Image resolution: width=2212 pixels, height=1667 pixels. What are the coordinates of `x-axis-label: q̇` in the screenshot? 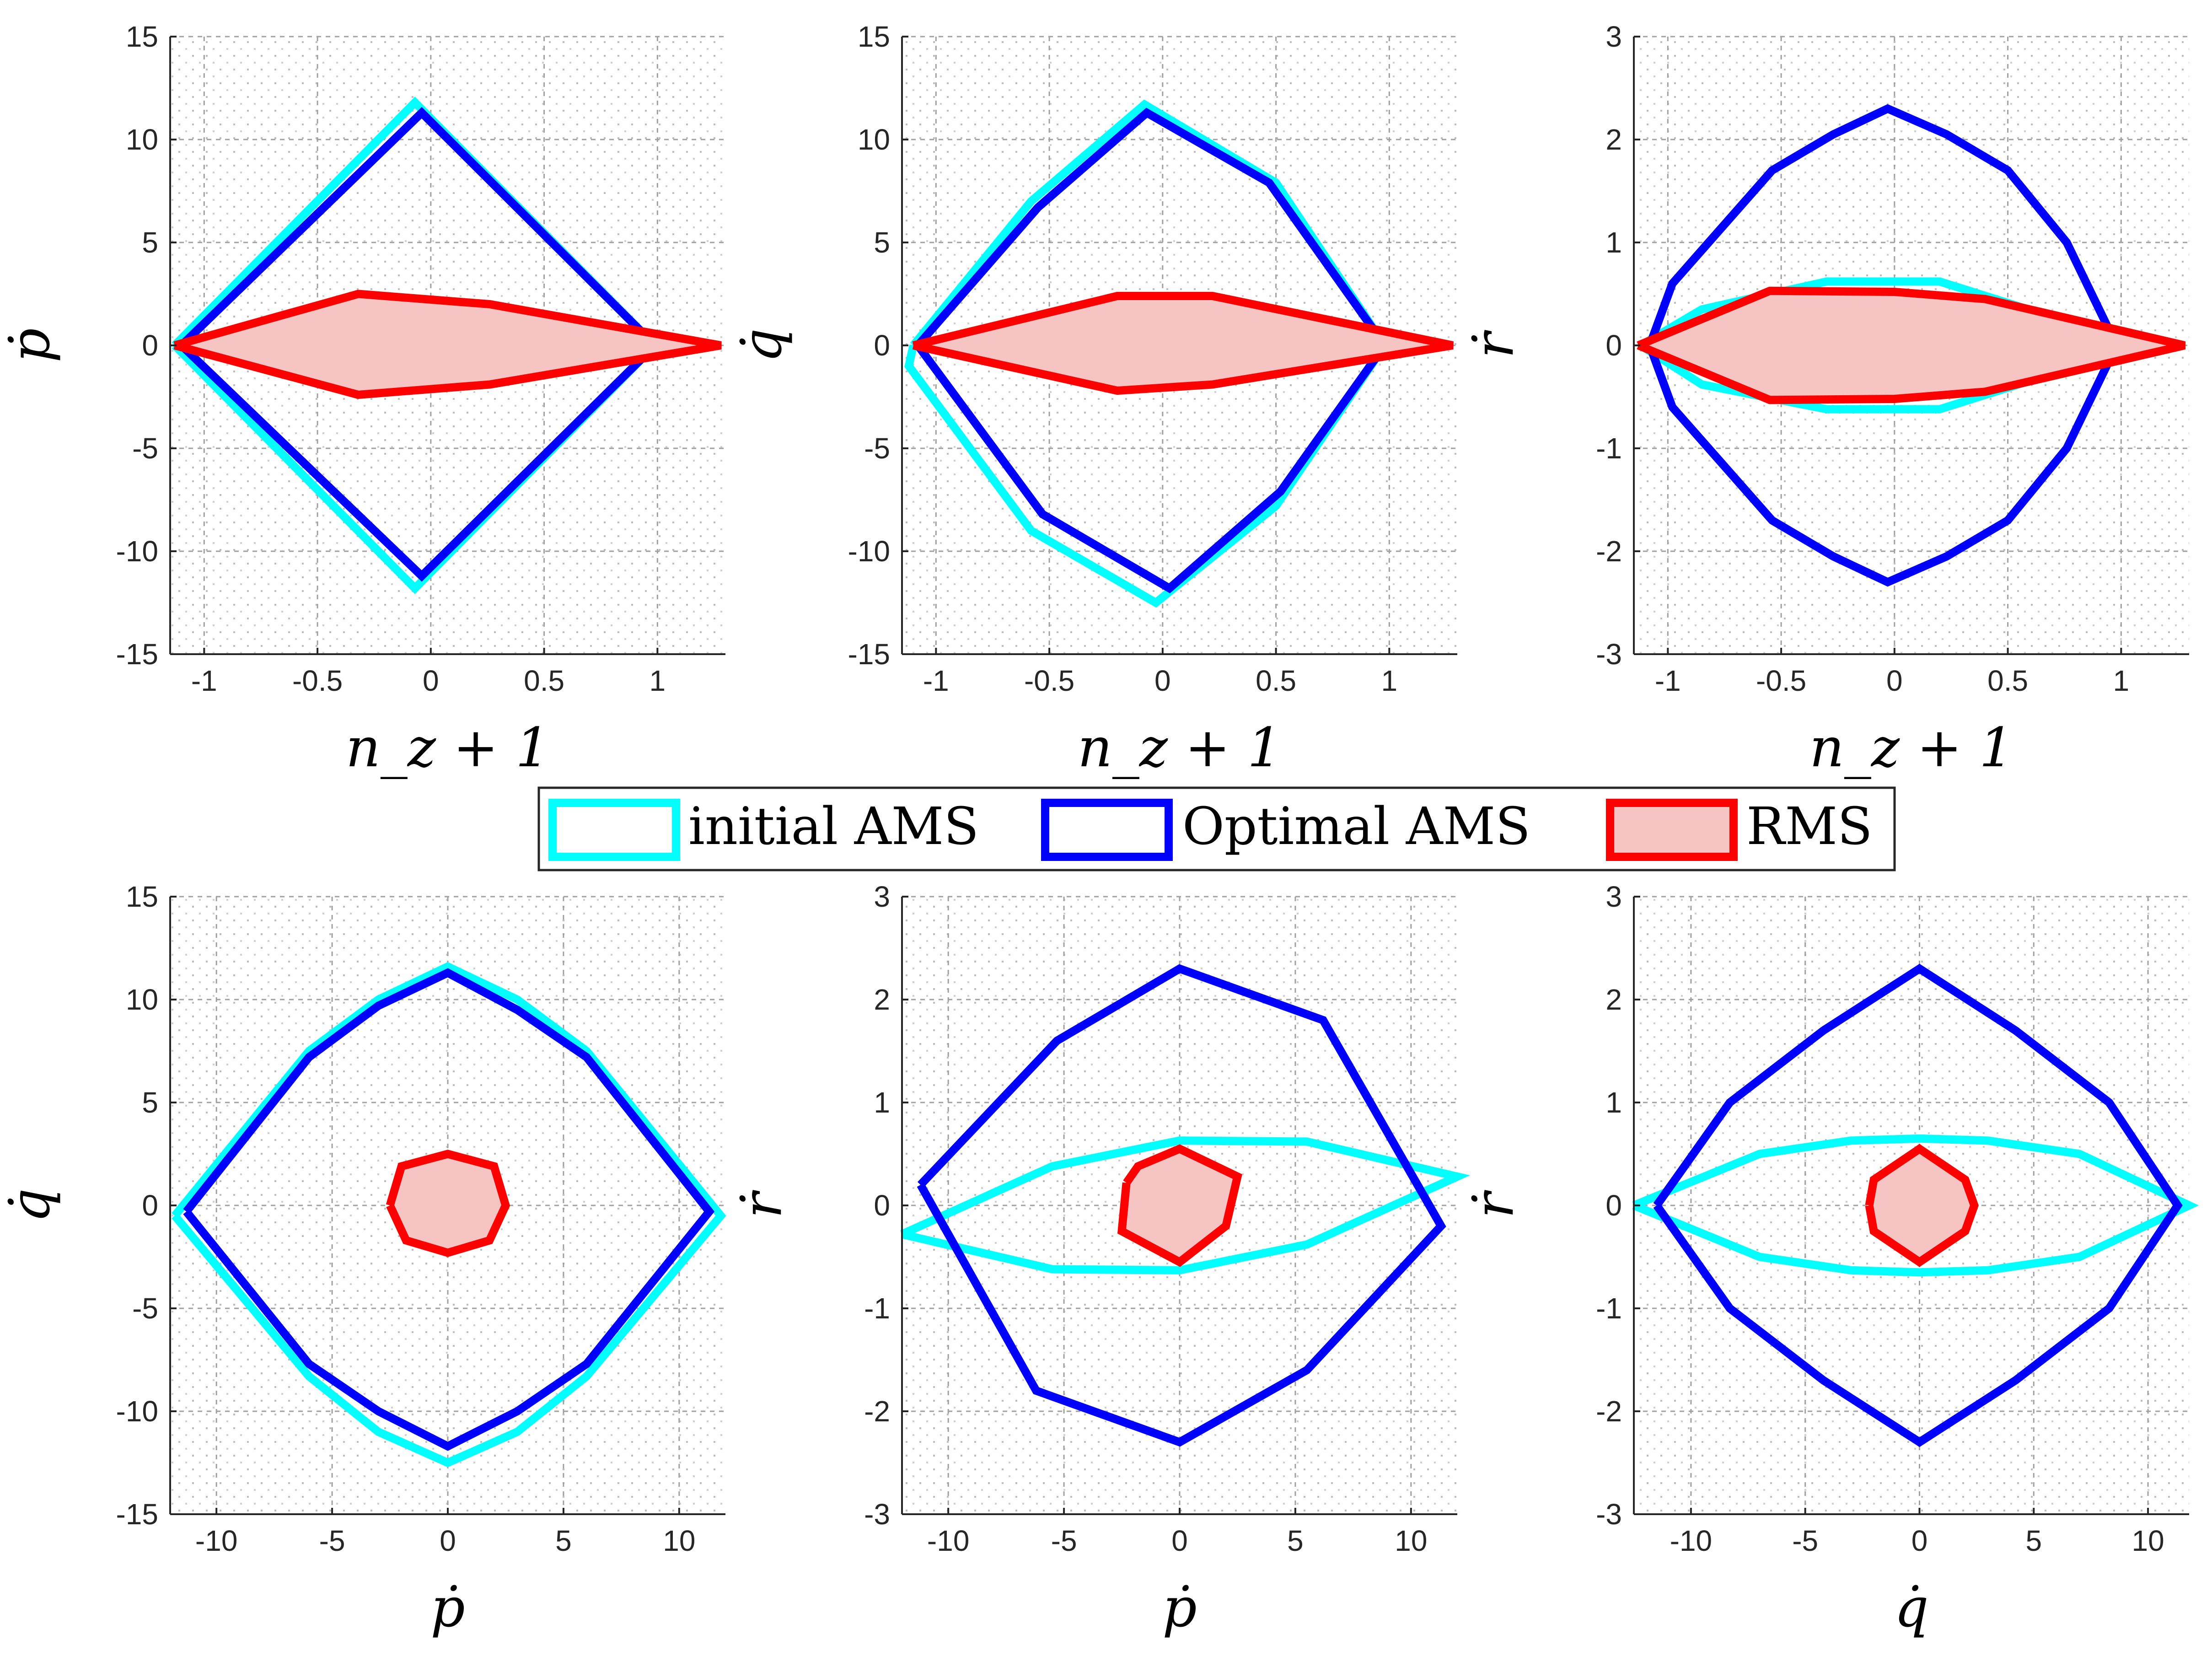 It's located at (1911, 1607).